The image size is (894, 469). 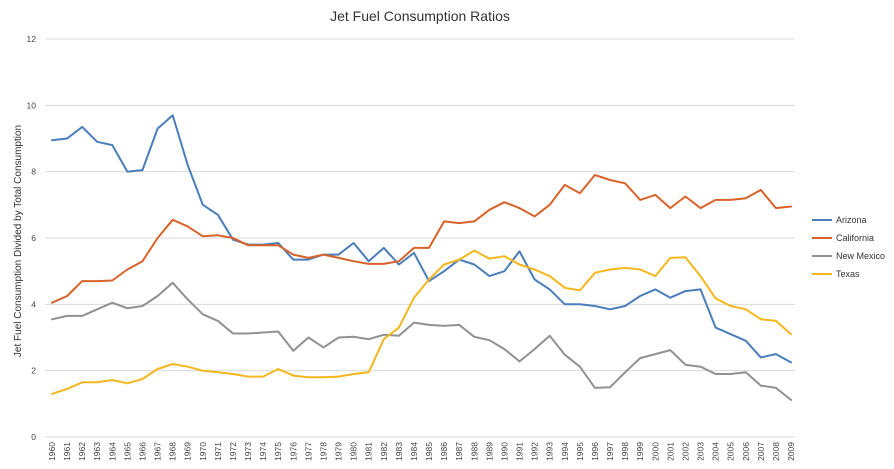 What do you see at coordinates (848, 274) in the screenshot?
I see `legend-label-texas: Texas` at bounding box center [848, 274].